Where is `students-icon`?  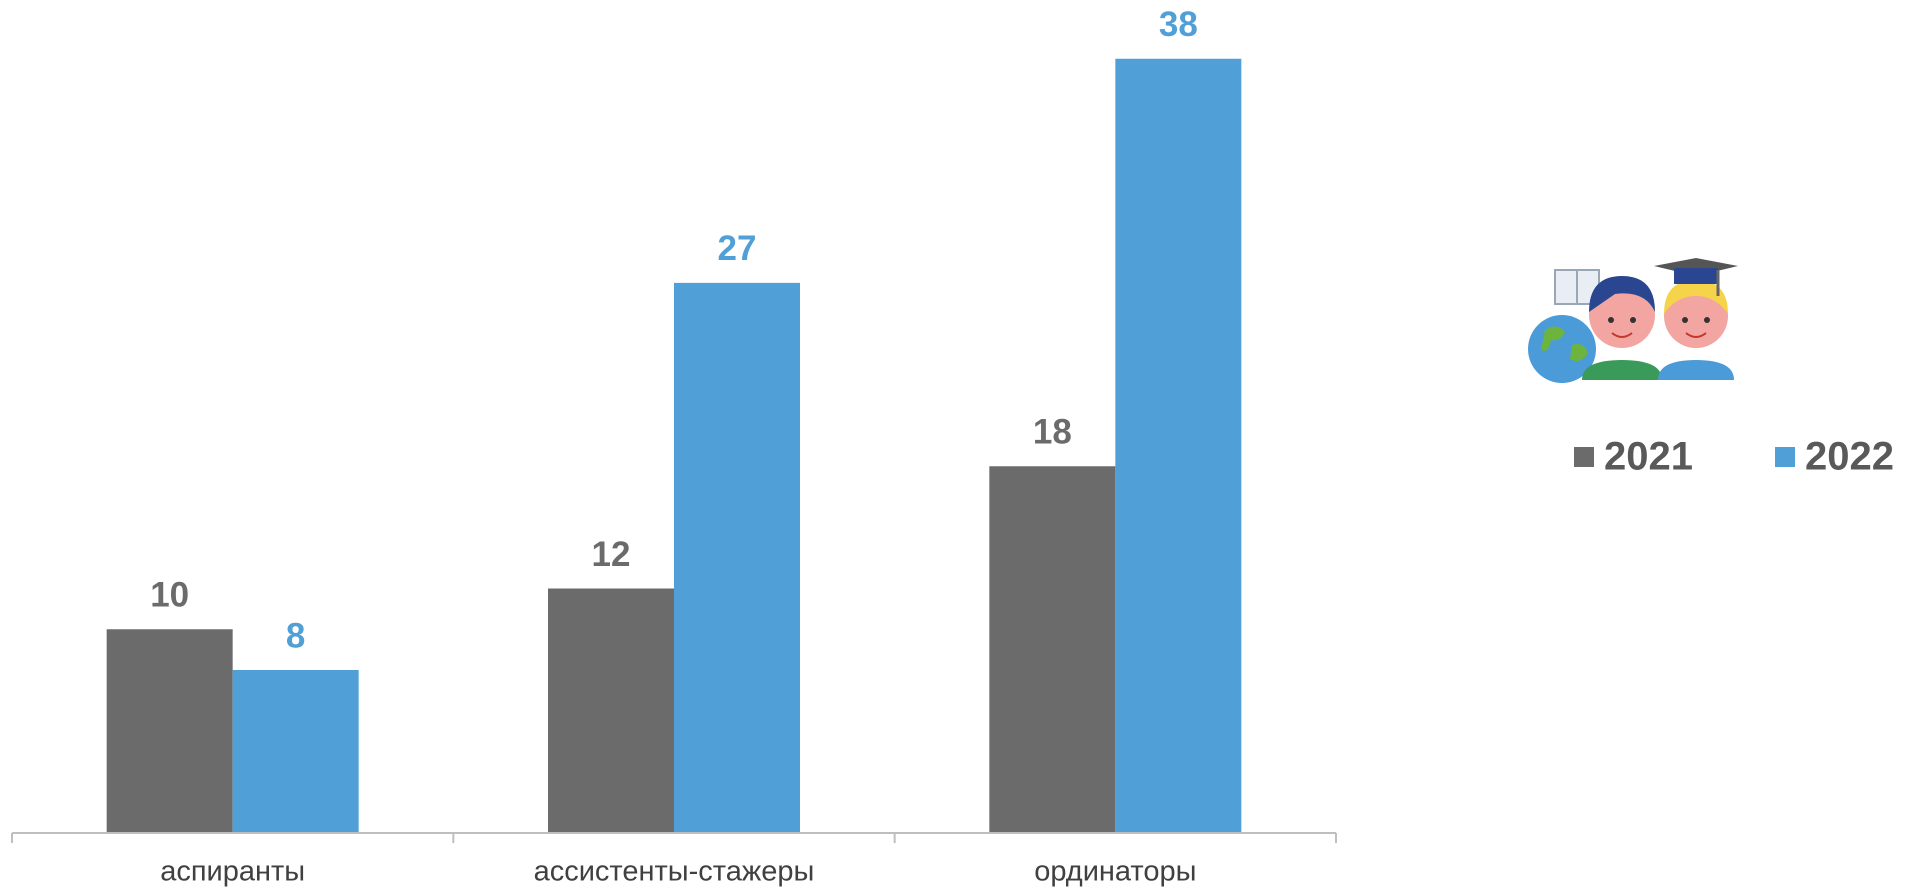 students-icon is located at coordinates (1633, 320).